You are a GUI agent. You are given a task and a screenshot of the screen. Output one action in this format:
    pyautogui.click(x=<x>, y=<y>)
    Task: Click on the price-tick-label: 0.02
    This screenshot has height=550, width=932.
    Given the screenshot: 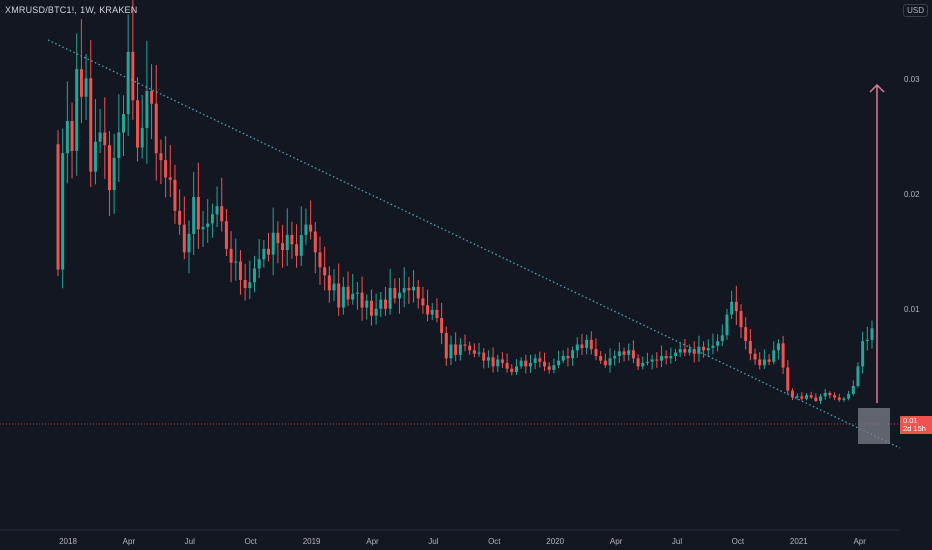 What is the action you would take?
    pyautogui.click(x=912, y=194)
    